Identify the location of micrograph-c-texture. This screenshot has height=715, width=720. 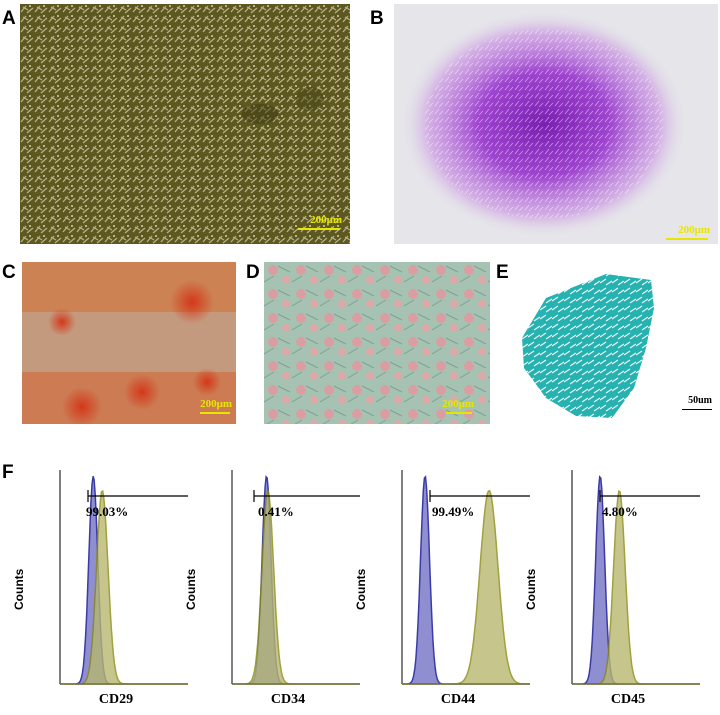
(129, 343).